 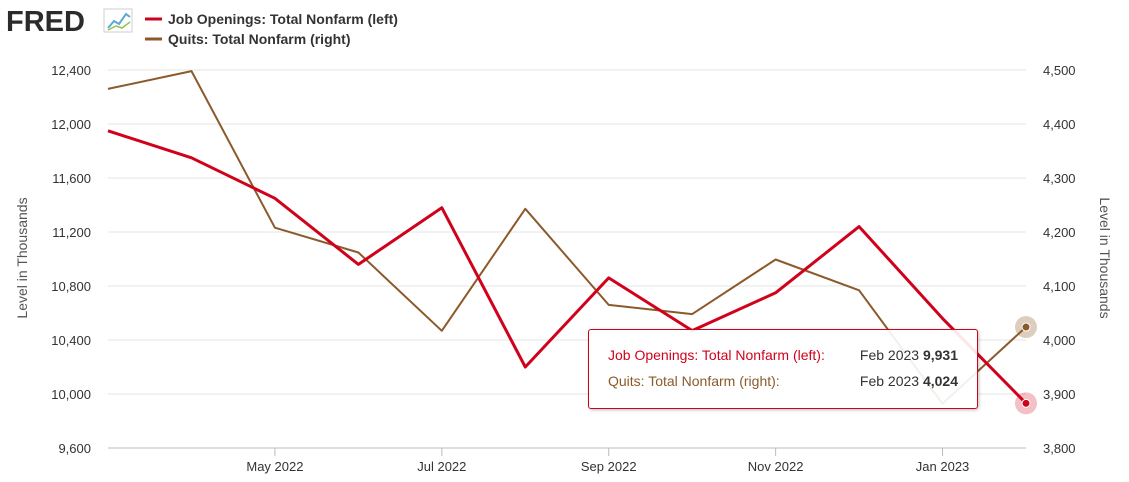 I want to click on x-tick-label: May 2022, so click(x=274, y=466).